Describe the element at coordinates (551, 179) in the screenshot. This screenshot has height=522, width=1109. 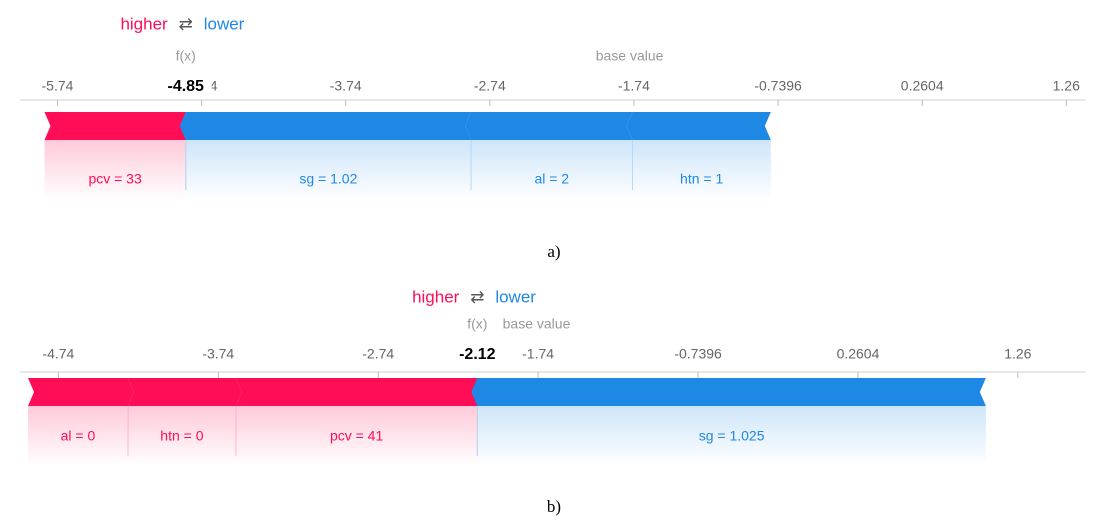
I see `feature-label: al = 2` at that location.